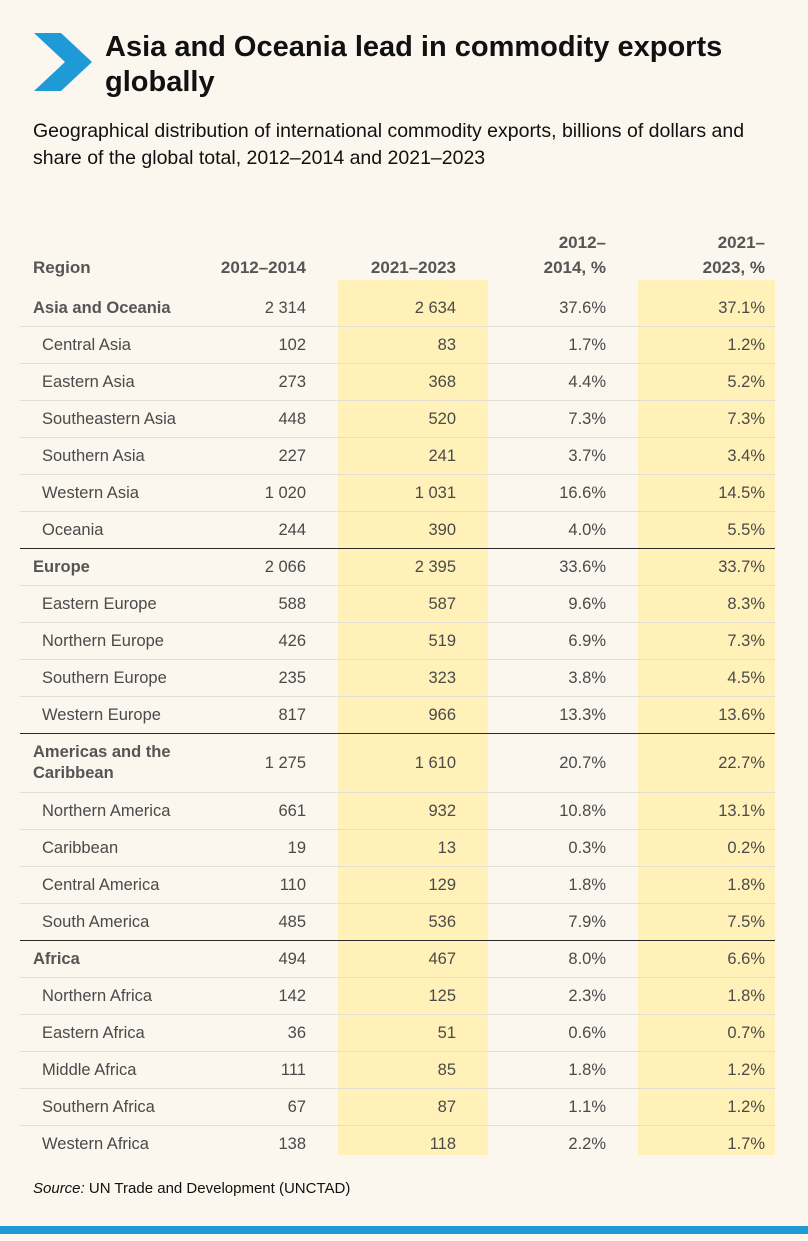 This screenshot has height=1241, width=808. What do you see at coordinates (541, 811) in the screenshot?
I see `share-2012-2014-cell: 10.8%` at bounding box center [541, 811].